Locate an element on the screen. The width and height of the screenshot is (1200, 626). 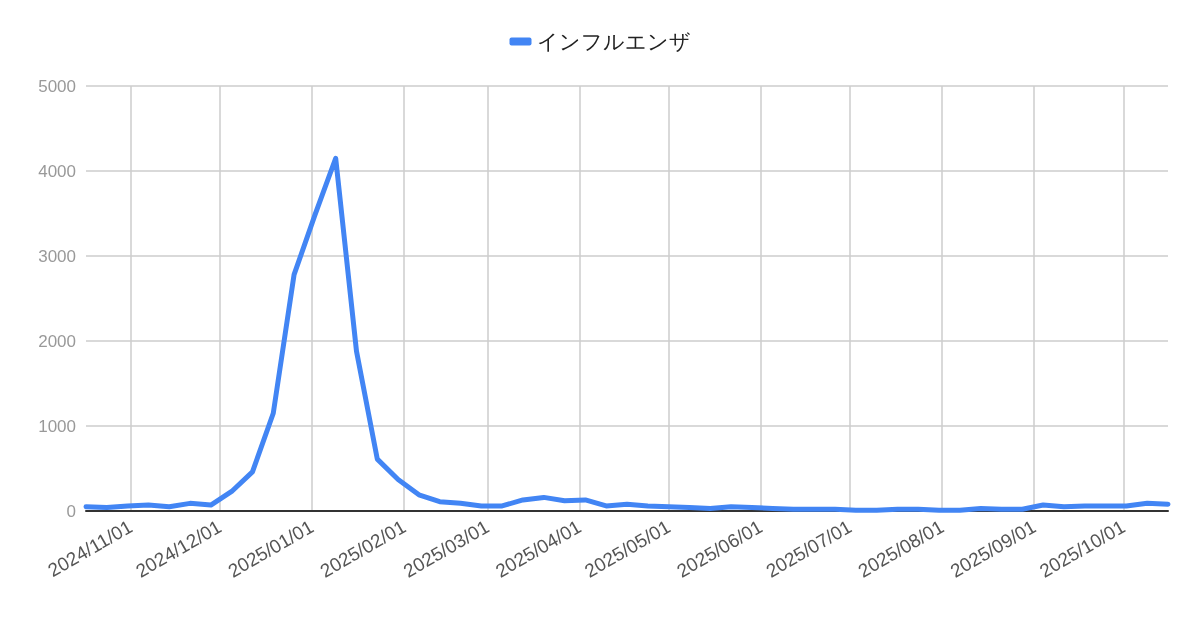
y-tick-label: 3000 is located at coordinates (57, 256).